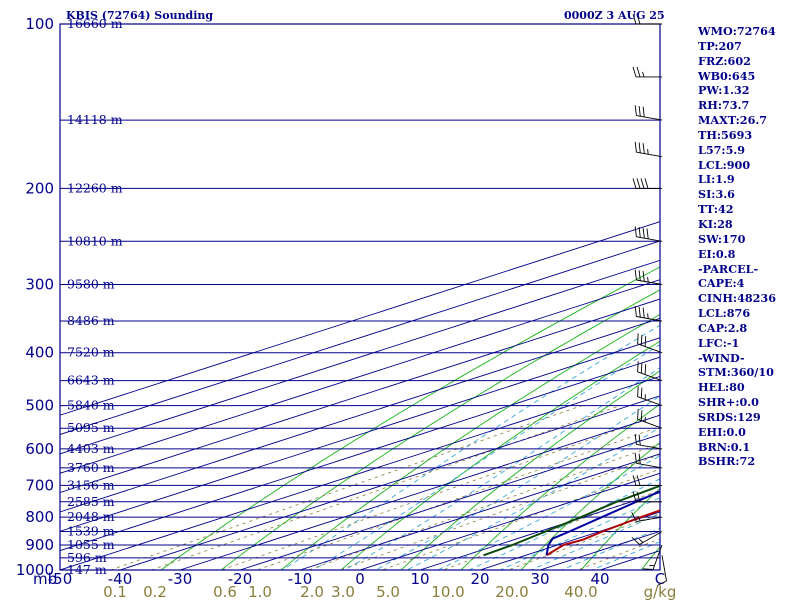  I want to click on station-title: KBIS (72764) Sounding, so click(140, 15).